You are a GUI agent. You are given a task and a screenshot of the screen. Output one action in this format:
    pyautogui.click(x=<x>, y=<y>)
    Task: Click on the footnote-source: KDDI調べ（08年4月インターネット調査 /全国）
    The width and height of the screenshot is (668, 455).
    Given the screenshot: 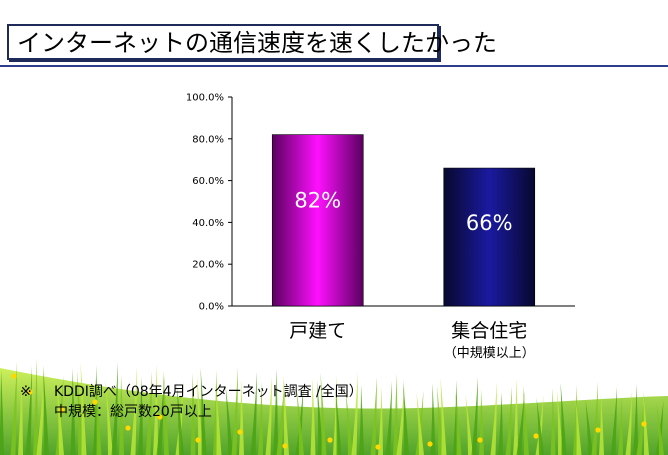 What is the action you would take?
    pyautogui.click(x=208, y=392)
    